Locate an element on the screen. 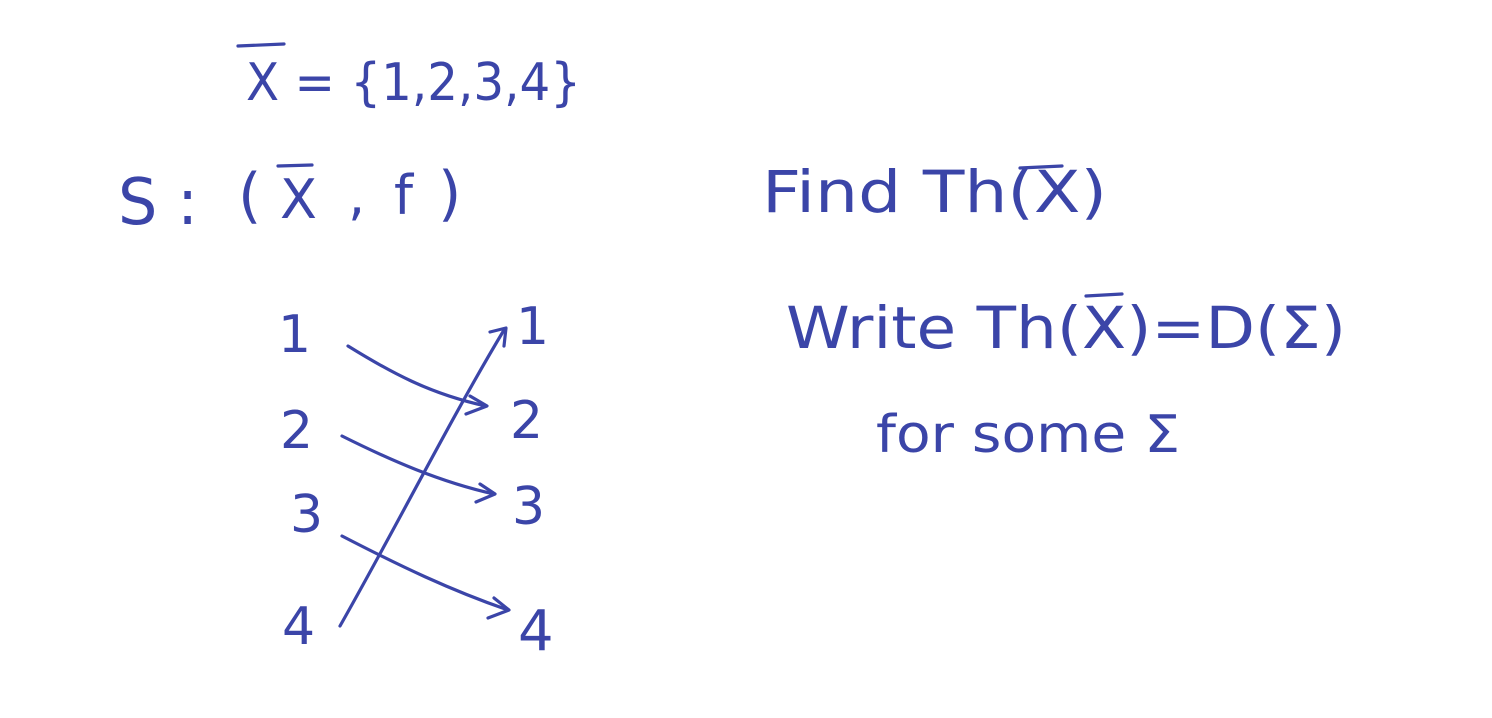  tuple-function-symbol: f is located at coordinates (404, 195).